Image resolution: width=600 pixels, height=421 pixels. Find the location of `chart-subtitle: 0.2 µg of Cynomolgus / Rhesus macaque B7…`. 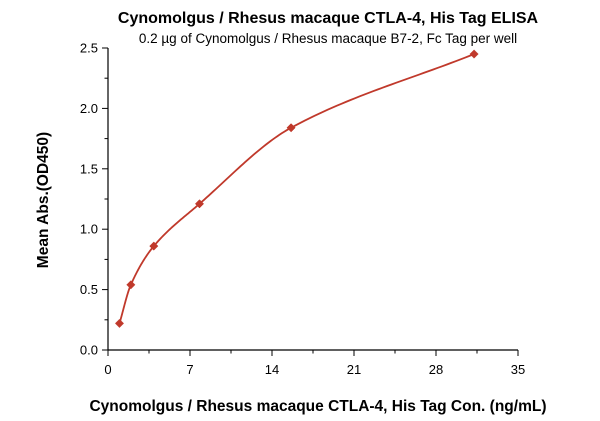

chart-subtitle: 0.2 µg of Cynomolgus / Rhesus macaque B7… is located at coordinates (328, 38).